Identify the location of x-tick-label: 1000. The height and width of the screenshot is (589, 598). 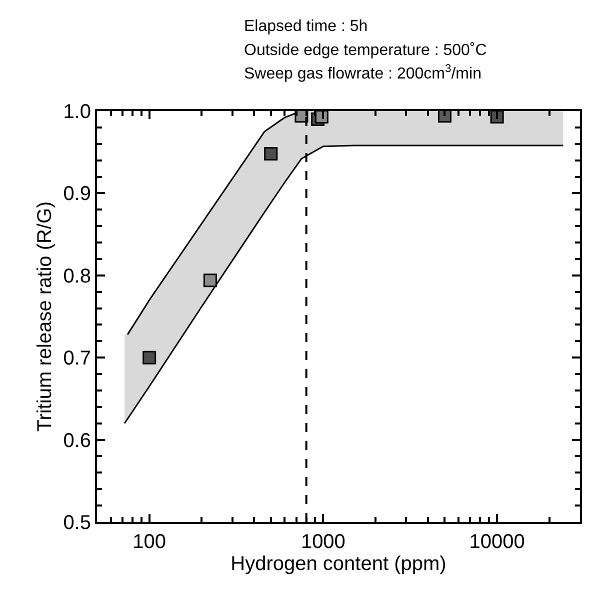
(323, 542).